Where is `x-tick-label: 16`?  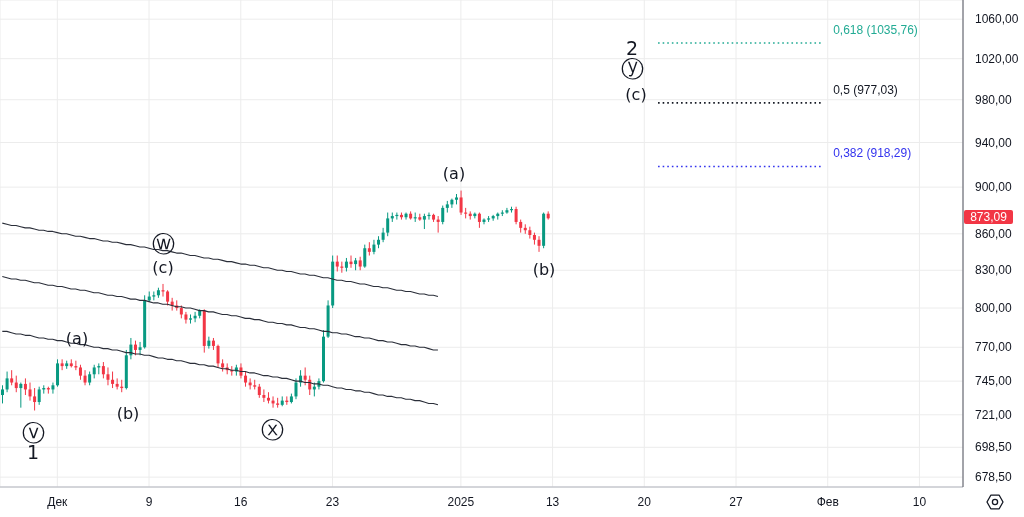
x-tick-label: 16 is located at coordinates (241, 501).